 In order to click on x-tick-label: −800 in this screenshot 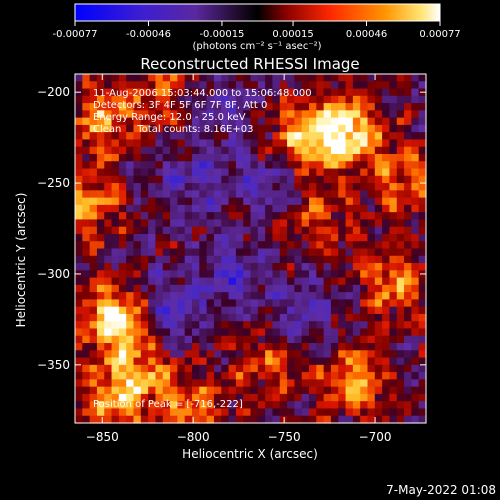, I will do `click(193, 437)`.